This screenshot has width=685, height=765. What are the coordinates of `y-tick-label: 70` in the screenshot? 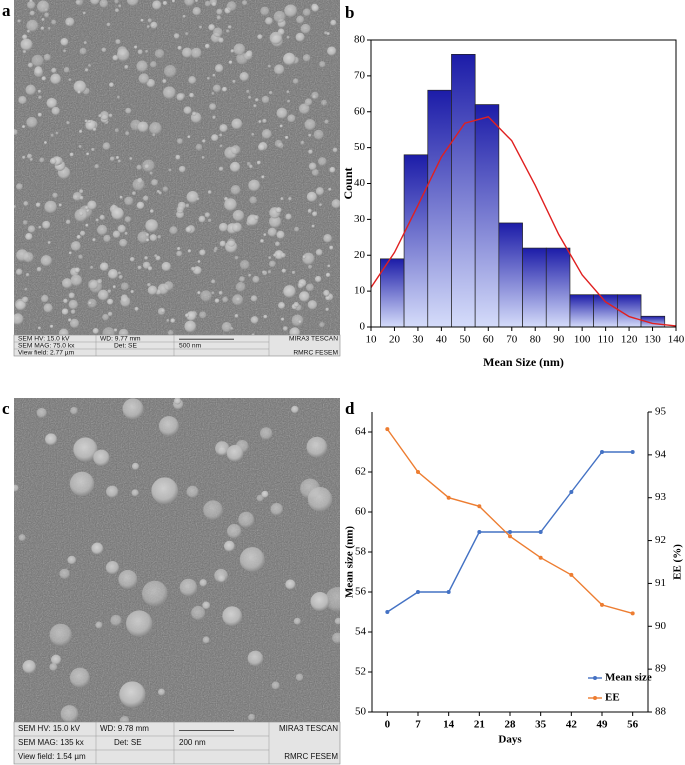 It's located at (360, 75).